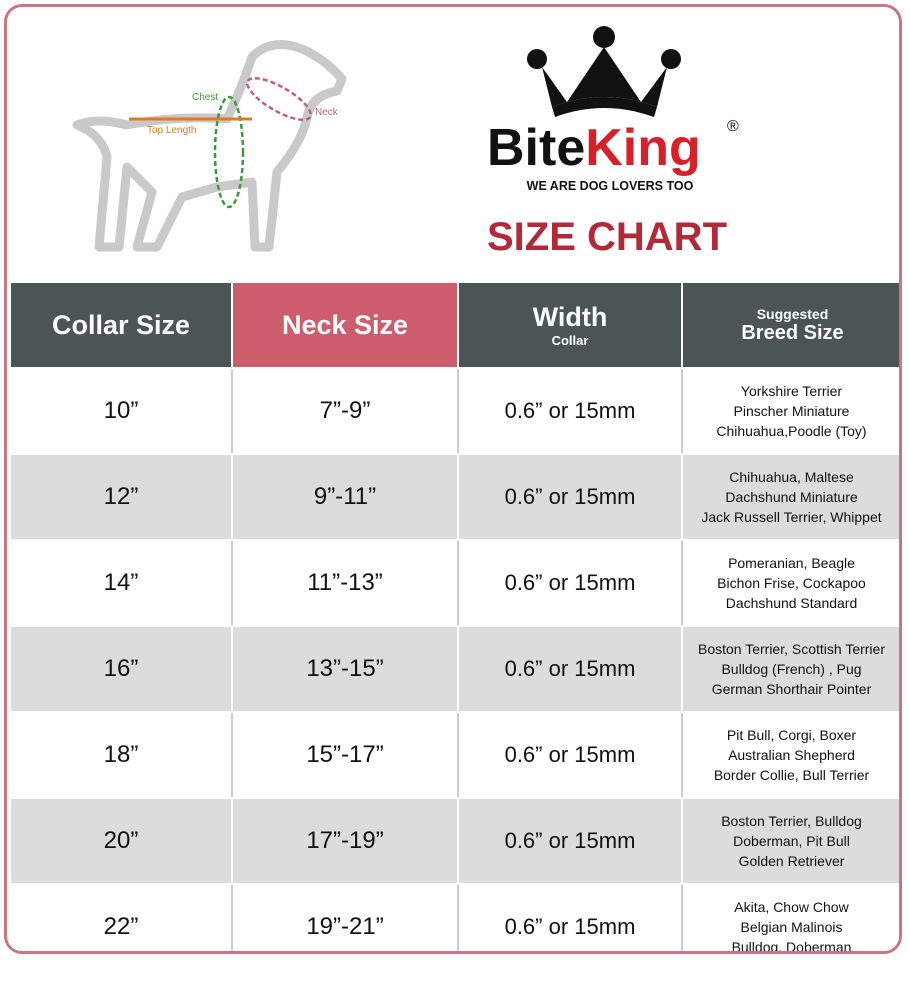  I want to click on dog-outline, so click(209, 146).